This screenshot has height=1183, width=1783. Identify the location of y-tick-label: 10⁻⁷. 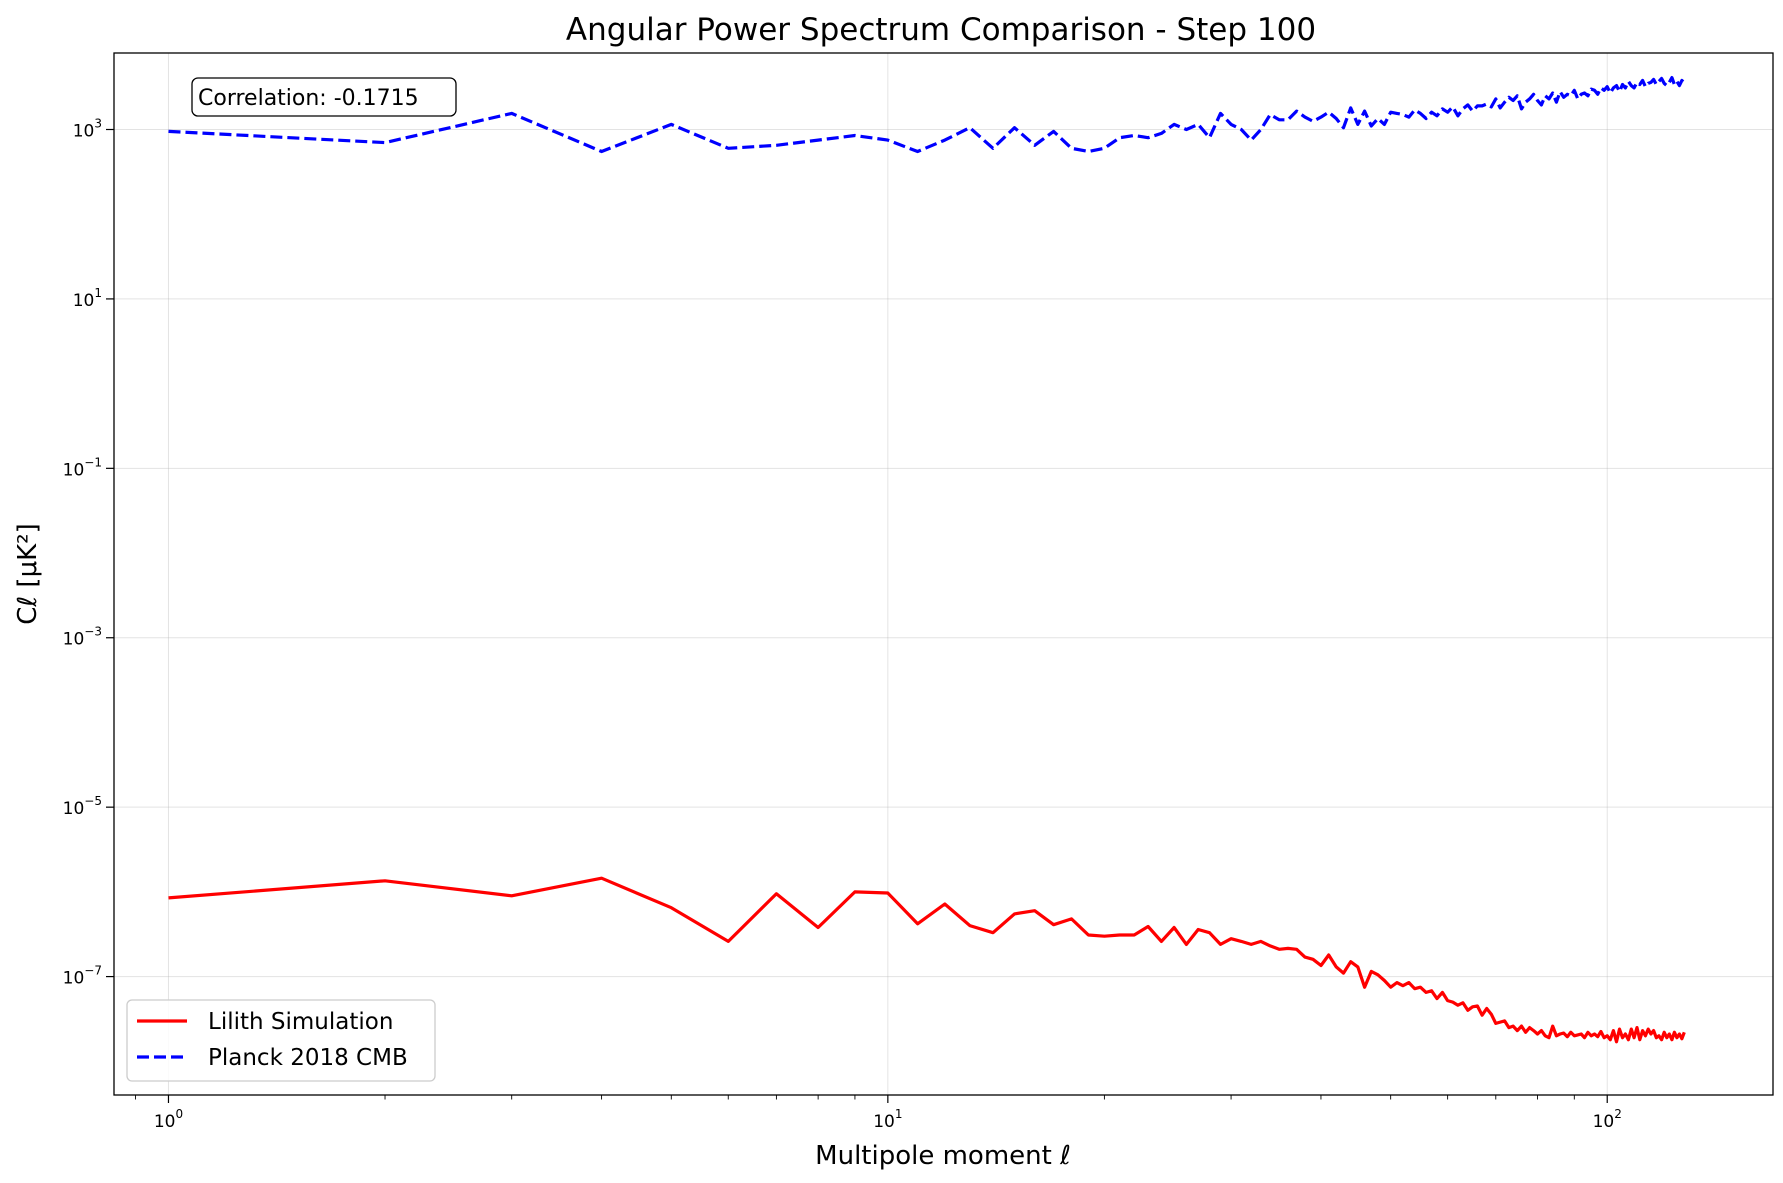
(82, 976).